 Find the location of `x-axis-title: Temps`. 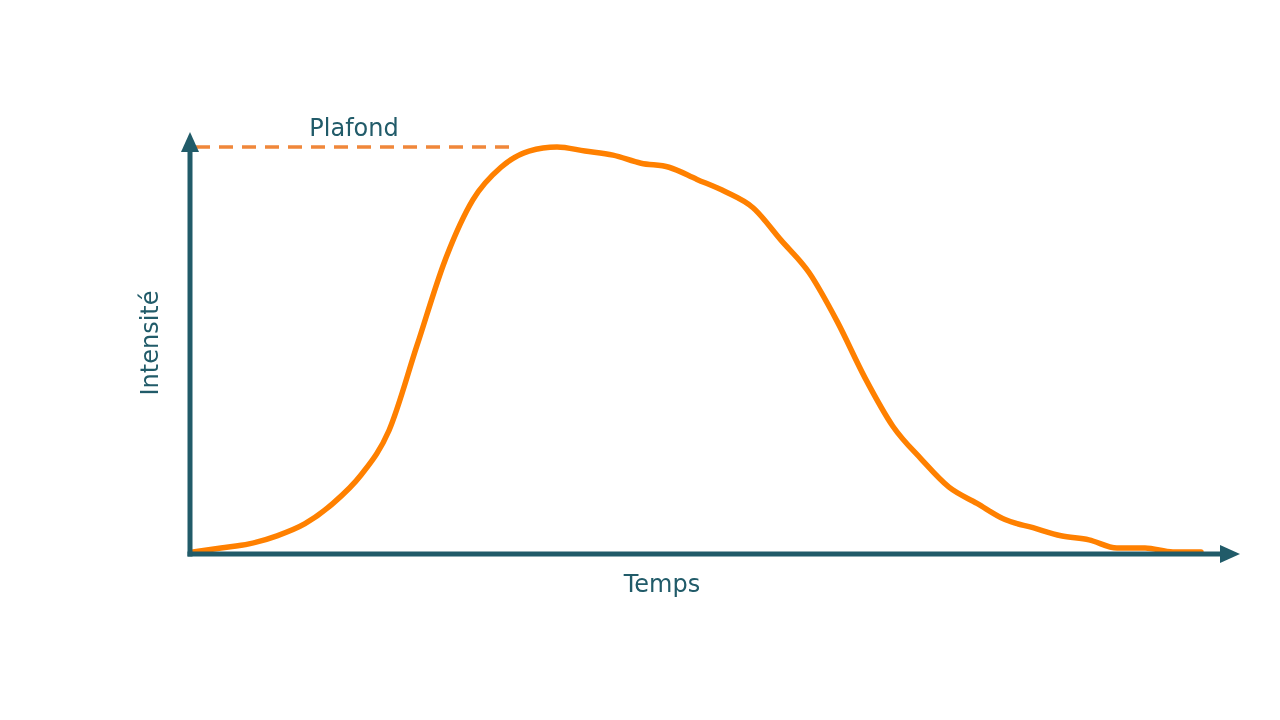

x-axis-title: Temps is located at coordinates (661, 584).